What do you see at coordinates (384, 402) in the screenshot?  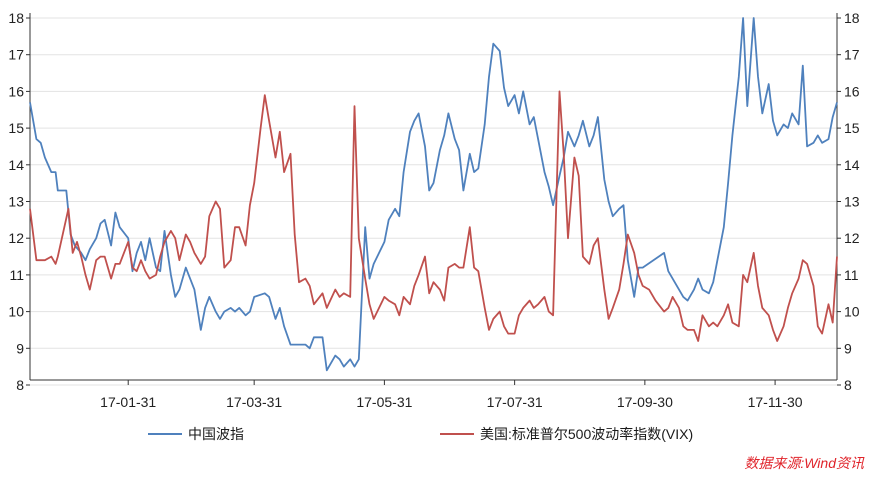 I see `x-tick-label: 17-05-31` at bounding box center [384, 402].